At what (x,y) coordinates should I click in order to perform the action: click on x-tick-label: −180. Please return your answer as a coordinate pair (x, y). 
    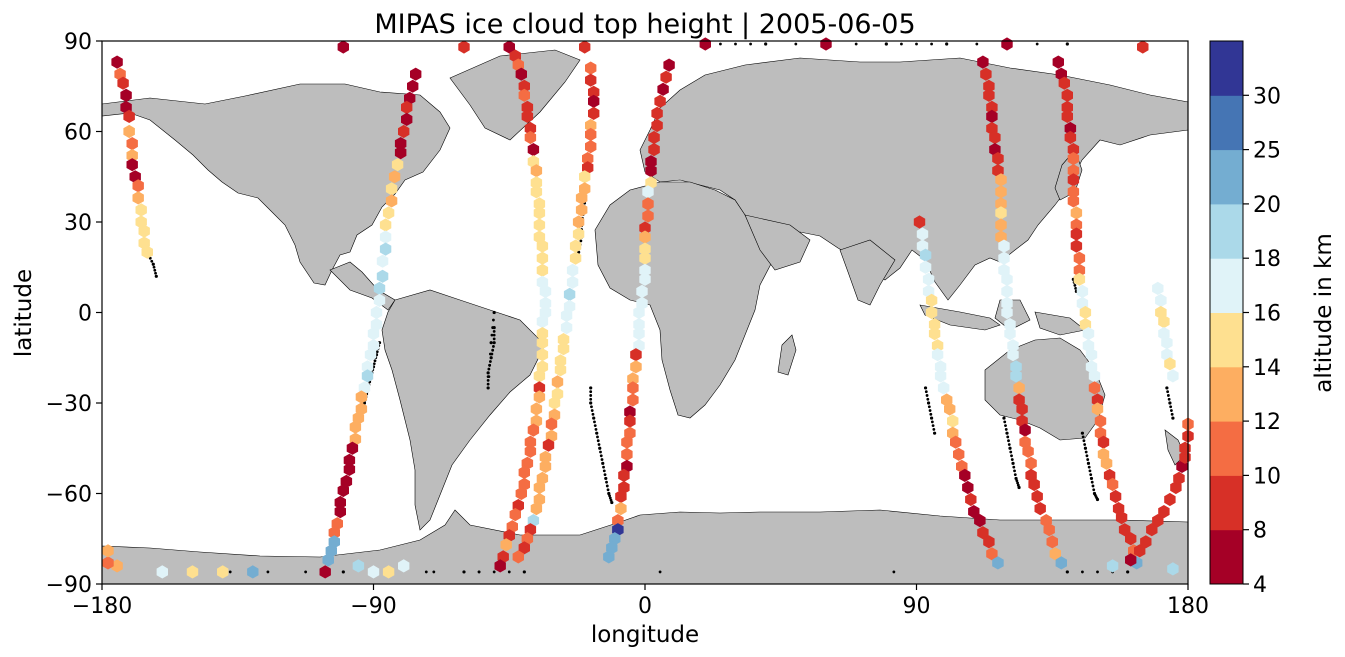
    Looking at the image, I should click on (102, 606).